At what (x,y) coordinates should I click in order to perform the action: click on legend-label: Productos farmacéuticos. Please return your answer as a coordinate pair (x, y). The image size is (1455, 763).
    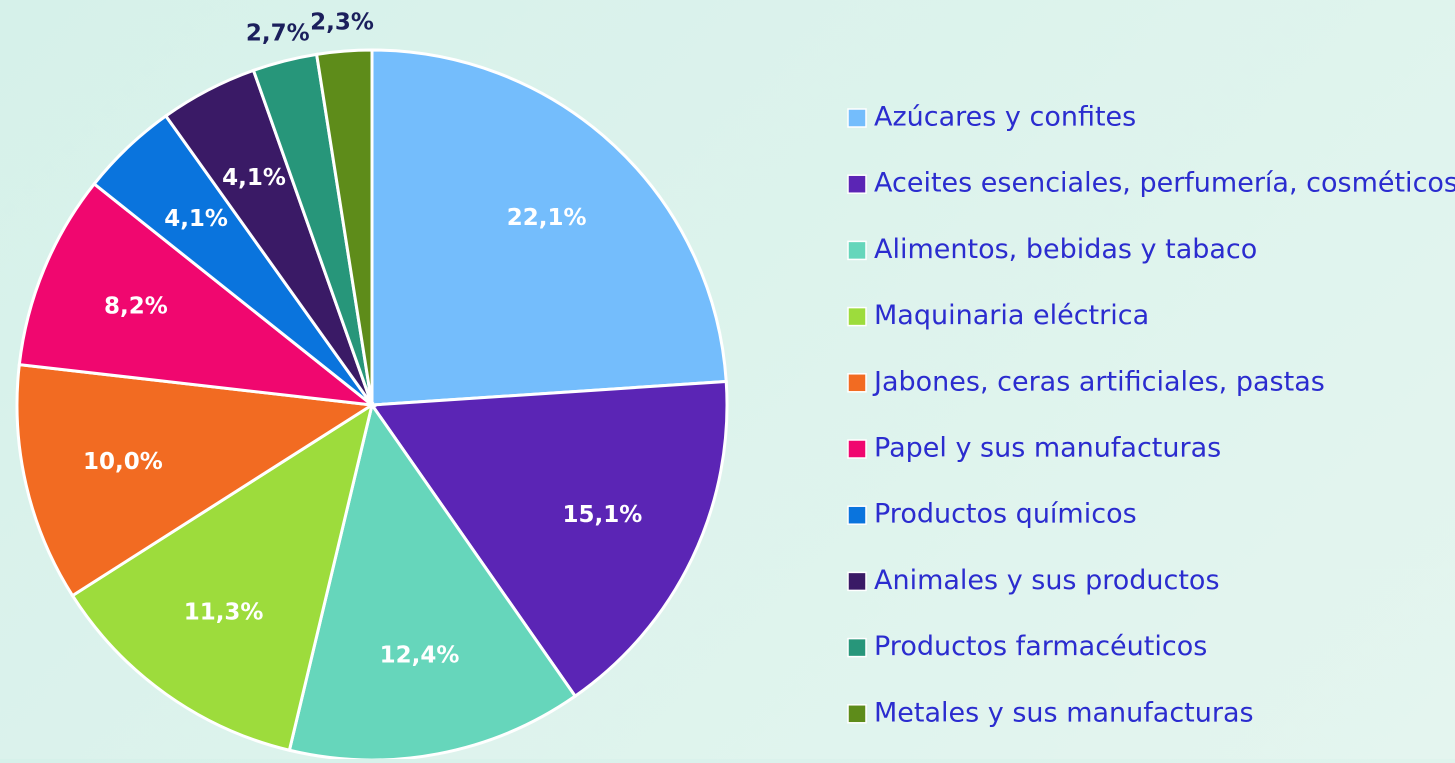
    Looking at the image, I should click on (1040, 646).